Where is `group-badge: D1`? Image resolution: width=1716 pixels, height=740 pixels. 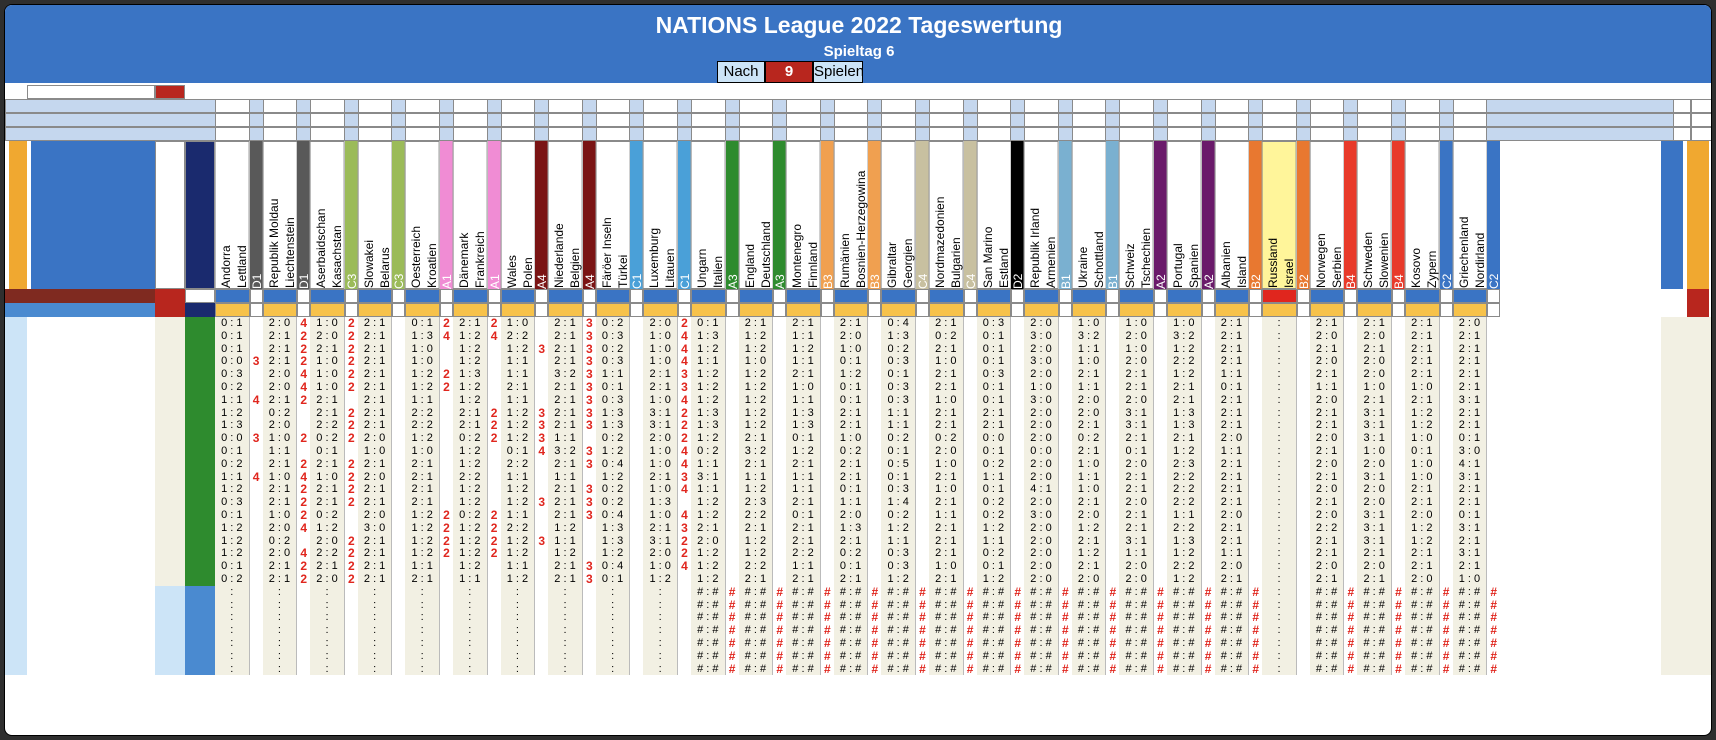 group-badge: D1 is located at coordinates (304, 215).